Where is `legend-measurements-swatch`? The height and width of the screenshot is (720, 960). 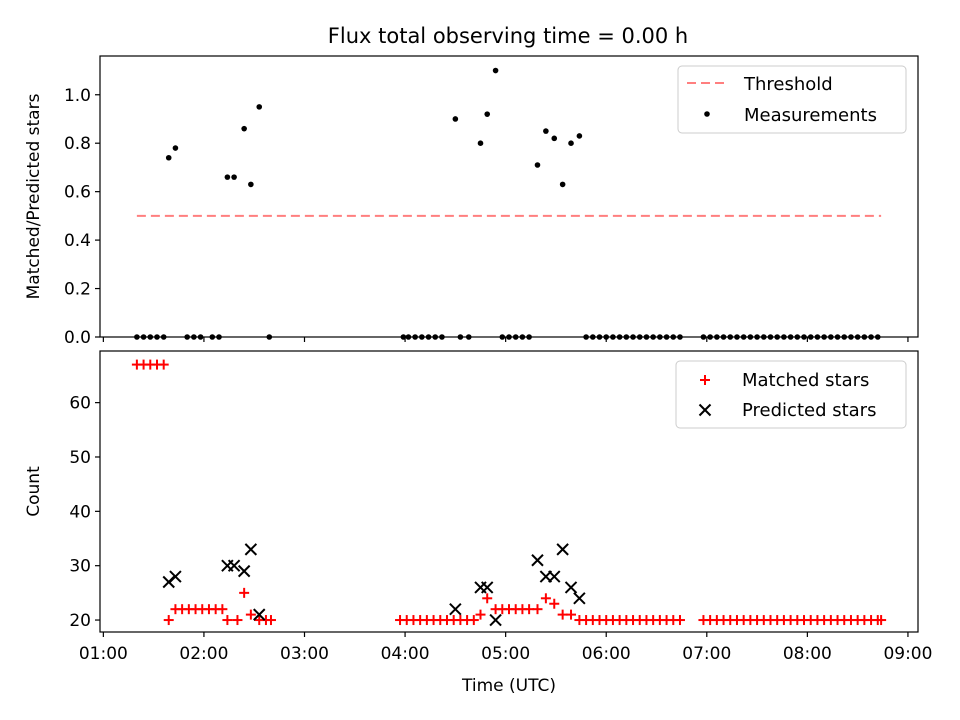 legend-measurements-swatch is located at coordinates (707, 114).